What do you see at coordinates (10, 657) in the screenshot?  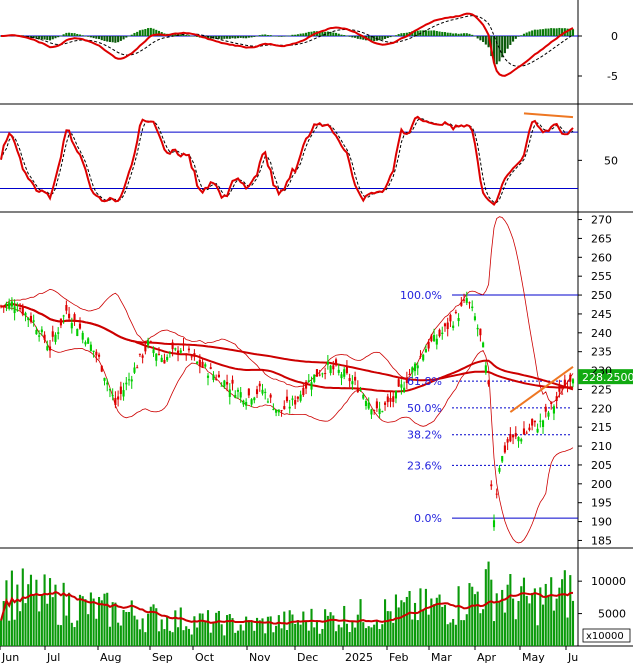 I see `x-axis-month-label: Jun` at bounding box center [10, 657].